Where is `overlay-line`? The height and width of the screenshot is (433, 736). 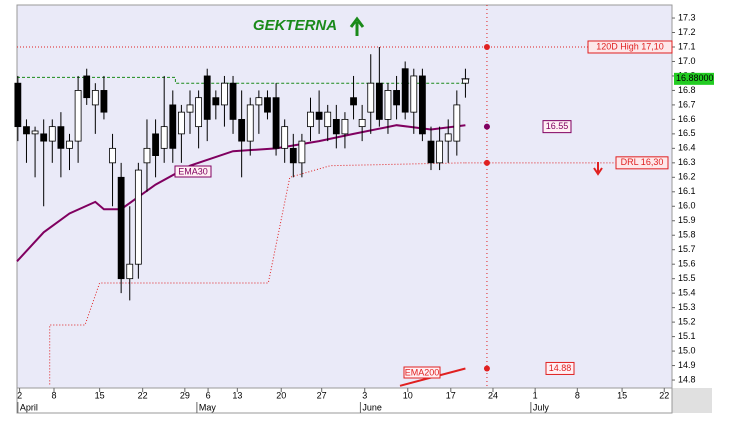
overlay-line is located at coordinates (241, 80).